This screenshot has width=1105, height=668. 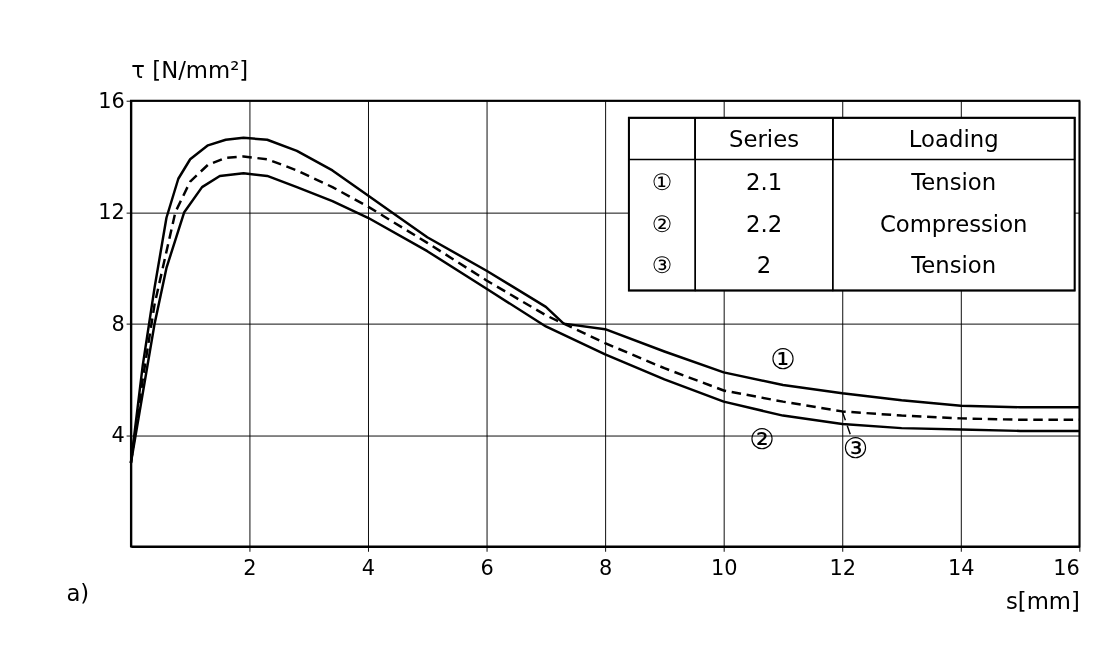 I want to click on text: ③, so click(x=662, y=265).